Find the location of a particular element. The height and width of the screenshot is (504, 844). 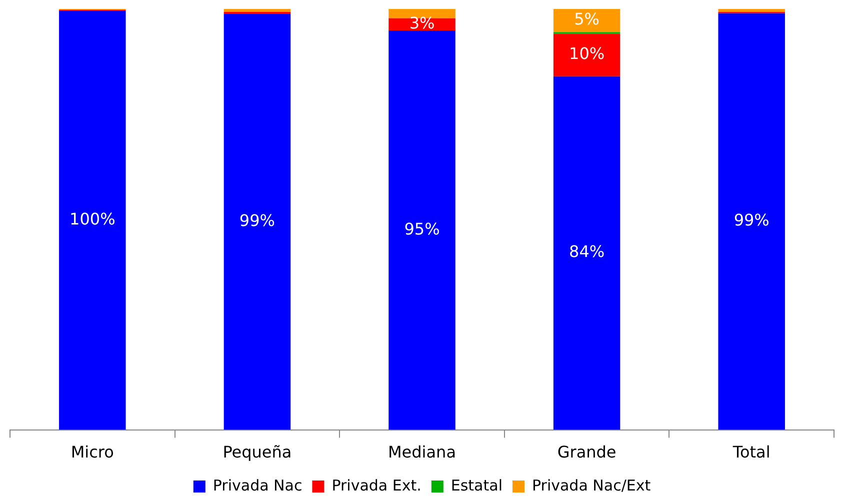

legend-label: Estatal is located at coordinates (476, 485).